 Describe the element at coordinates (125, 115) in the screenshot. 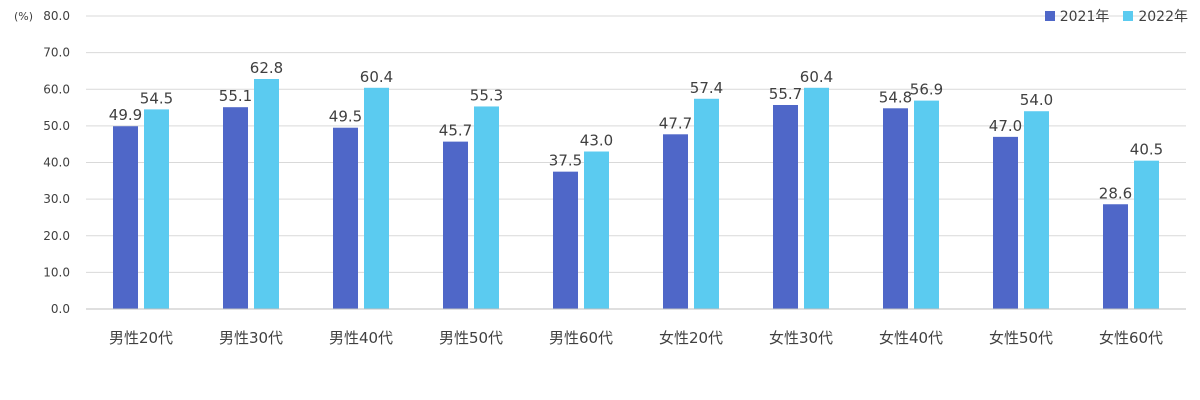

I see `data-label: 49.9` at that location.